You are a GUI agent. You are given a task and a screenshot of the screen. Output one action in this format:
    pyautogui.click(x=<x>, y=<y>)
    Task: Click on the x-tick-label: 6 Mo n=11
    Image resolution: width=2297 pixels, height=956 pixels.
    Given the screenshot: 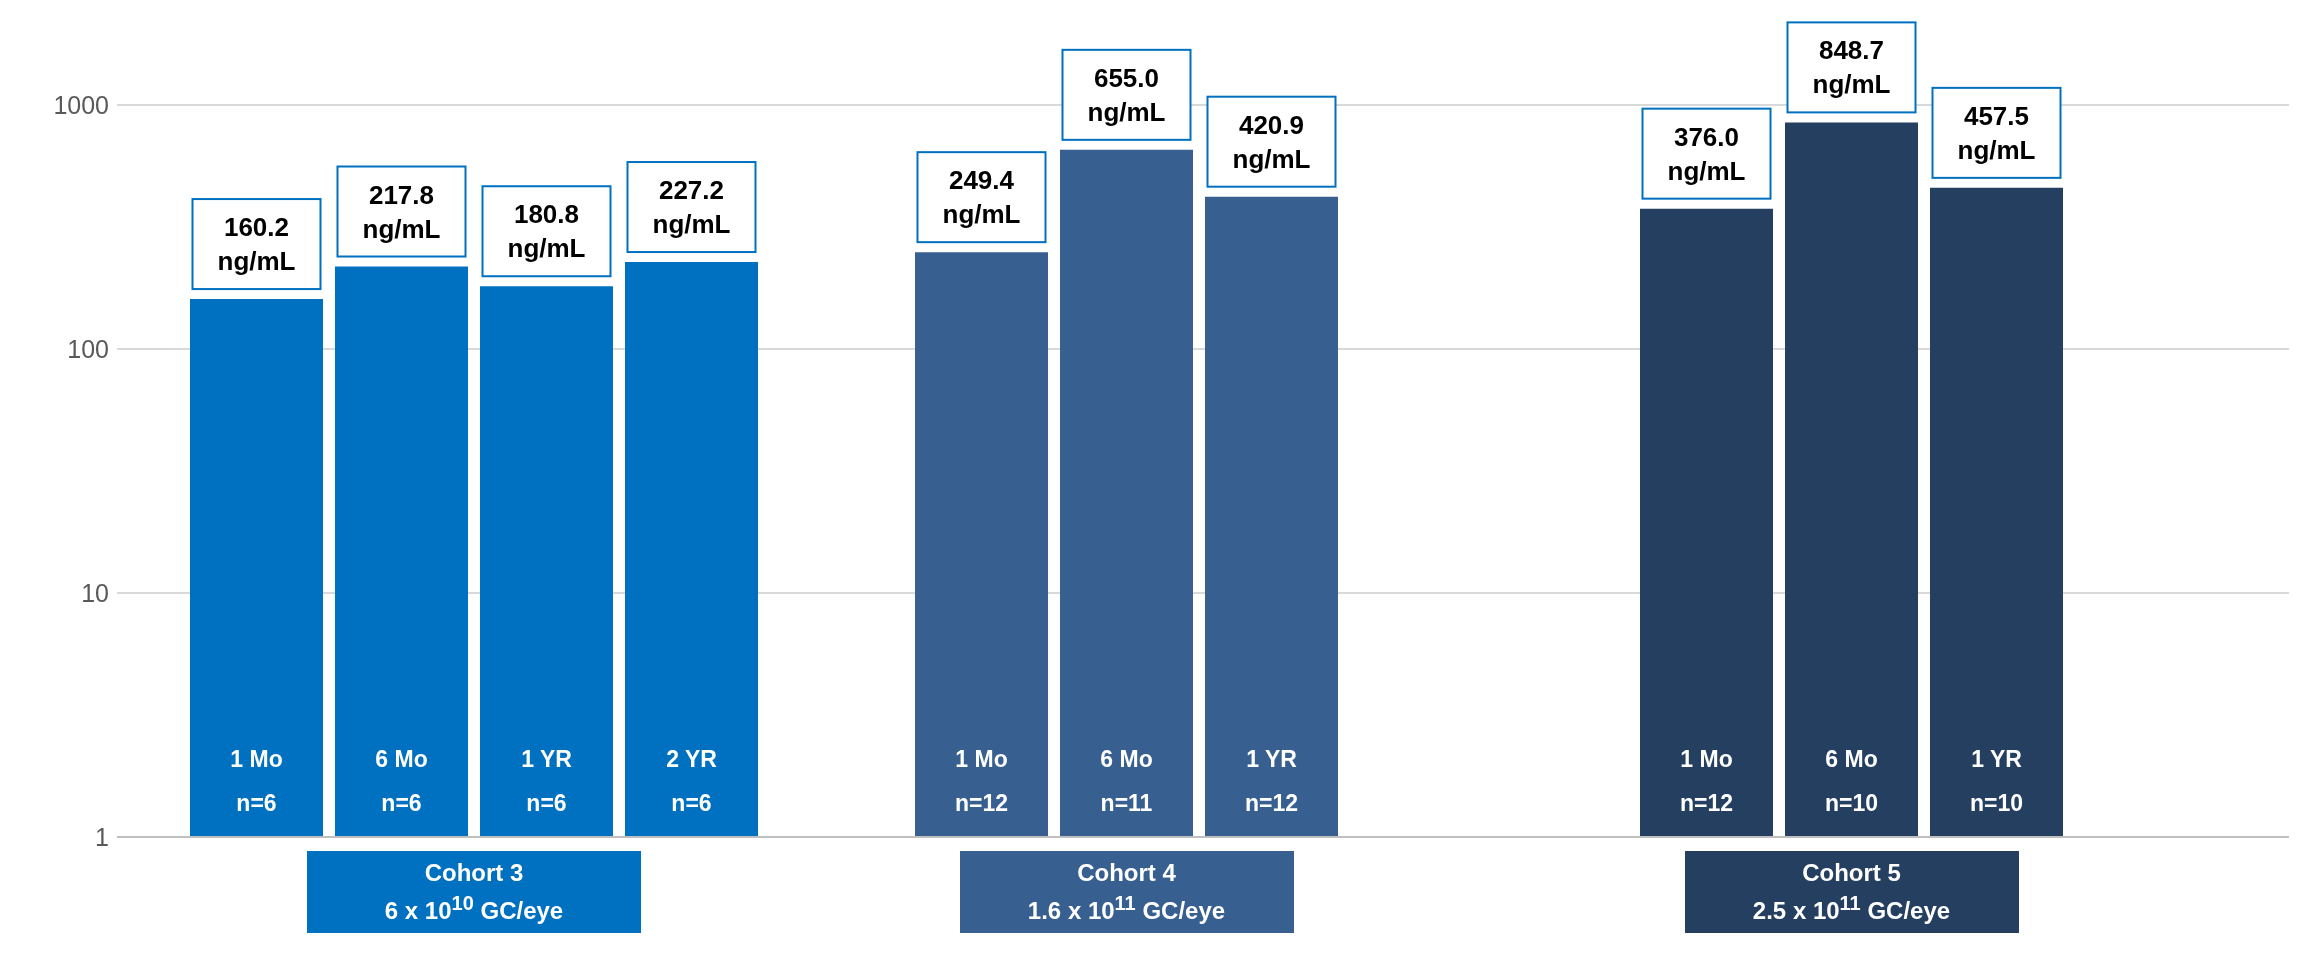 What is the action you would take?
    pyautogui.click(x=1126, y=781)
    